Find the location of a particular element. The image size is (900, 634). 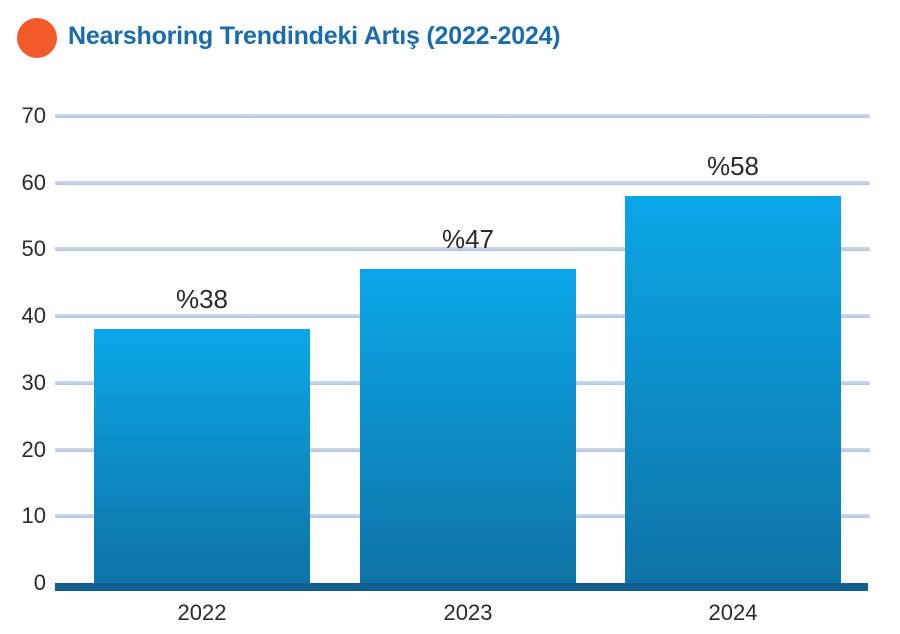

bar-value-label: %47 is located at coordinates (468, 239).